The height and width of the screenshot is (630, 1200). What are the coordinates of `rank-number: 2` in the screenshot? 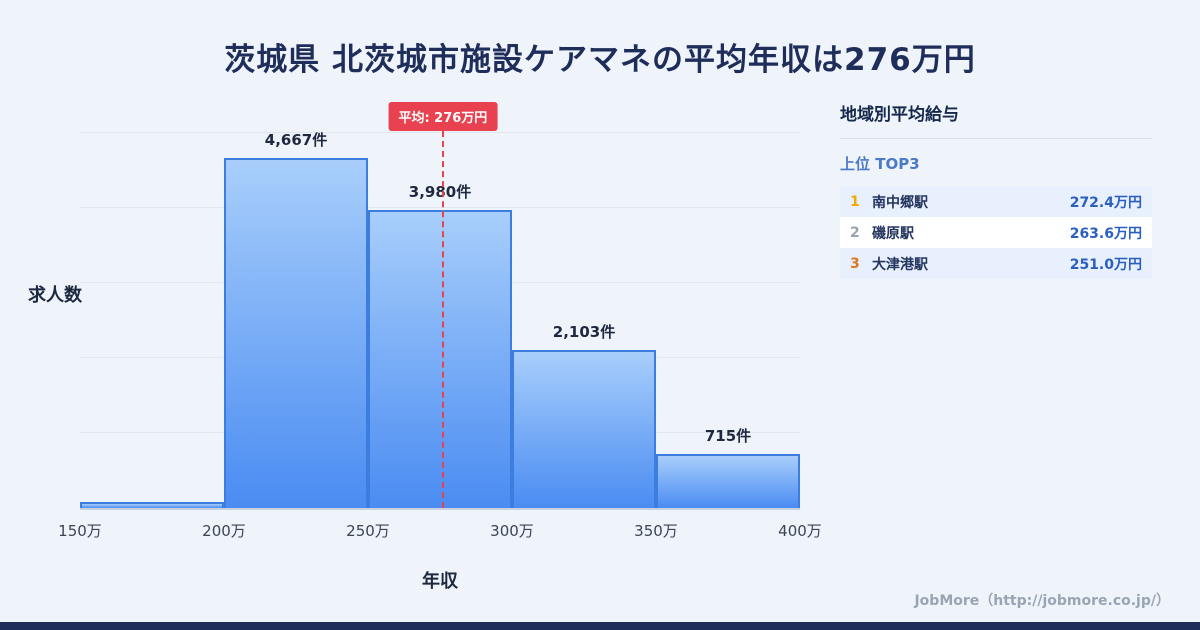 It's located at (855, 232).